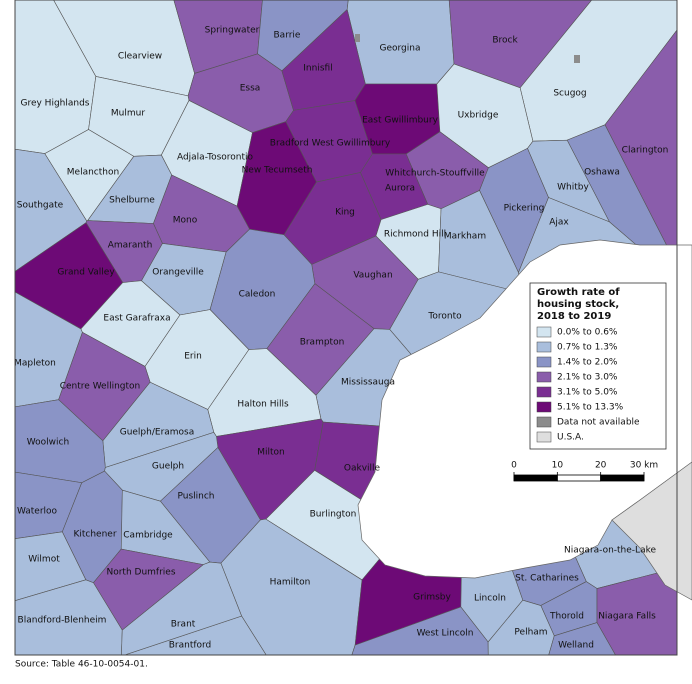  Describe the element at coordinates (40, 206) in the screenshot. I see `region-label: Southgate` at that location.